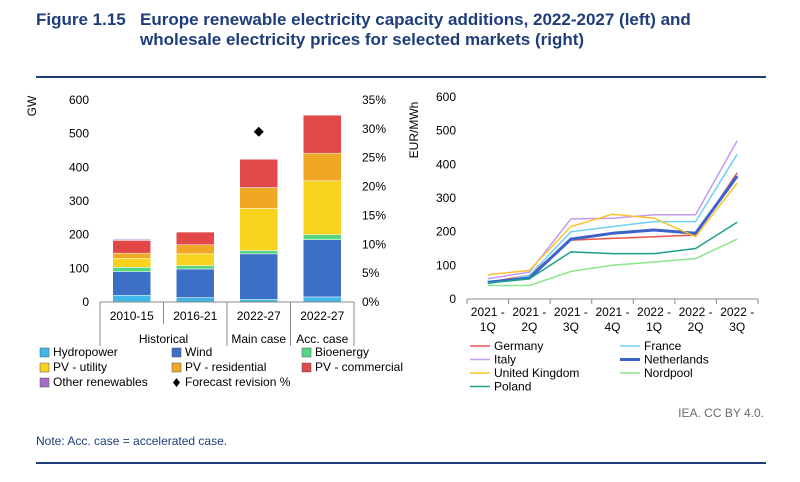  Describe the element at coordinates (374, 100) in the screenshot. I see `y2-tick-label: 35%` at that location.